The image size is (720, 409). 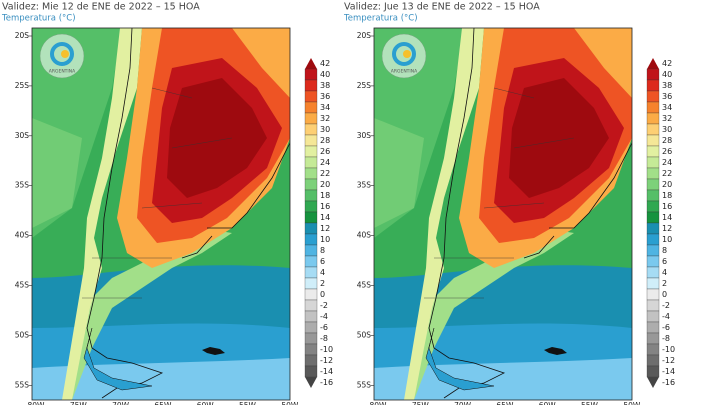 What do you see at coordinates (325, 118) in the screenshot?
I see `colorbar-label: 32` at bounding box center [325, 118].